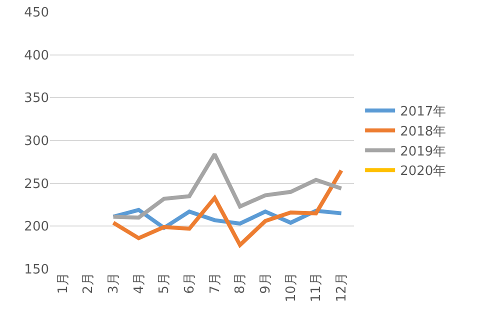  Describe the element at coordinates (164, 283) in the screenshot. I see `x-tick-label: 5月` at that location.